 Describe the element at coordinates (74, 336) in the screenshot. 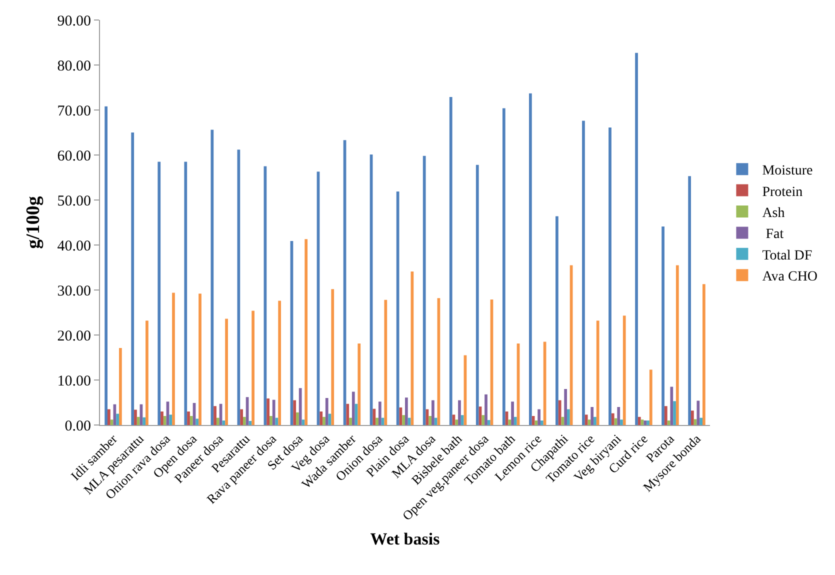

I see `y-tick-label: 20.00` at that location.